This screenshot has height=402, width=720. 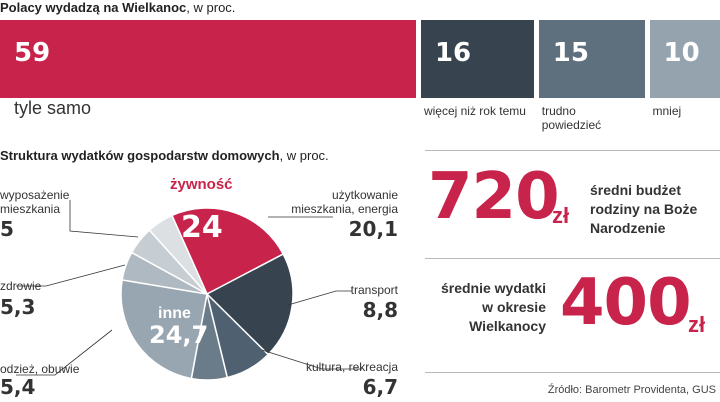 I want to click on budget-value: 720, so click(x=494, y=197).